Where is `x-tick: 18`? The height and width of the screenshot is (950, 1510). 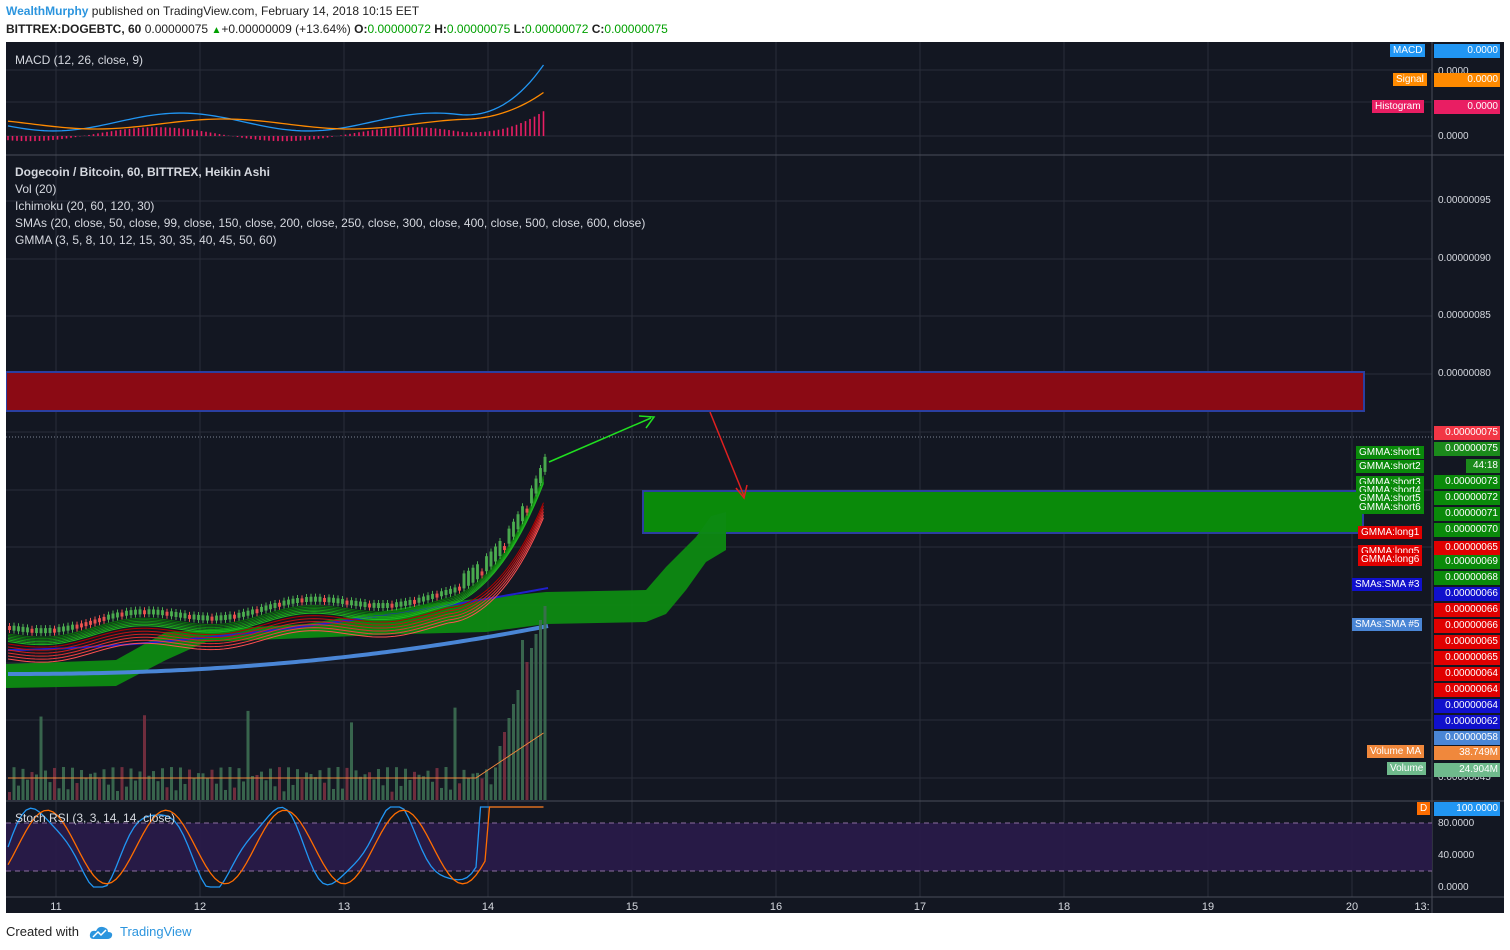
x-tick: 18 is located at coordinates (1064, 907).